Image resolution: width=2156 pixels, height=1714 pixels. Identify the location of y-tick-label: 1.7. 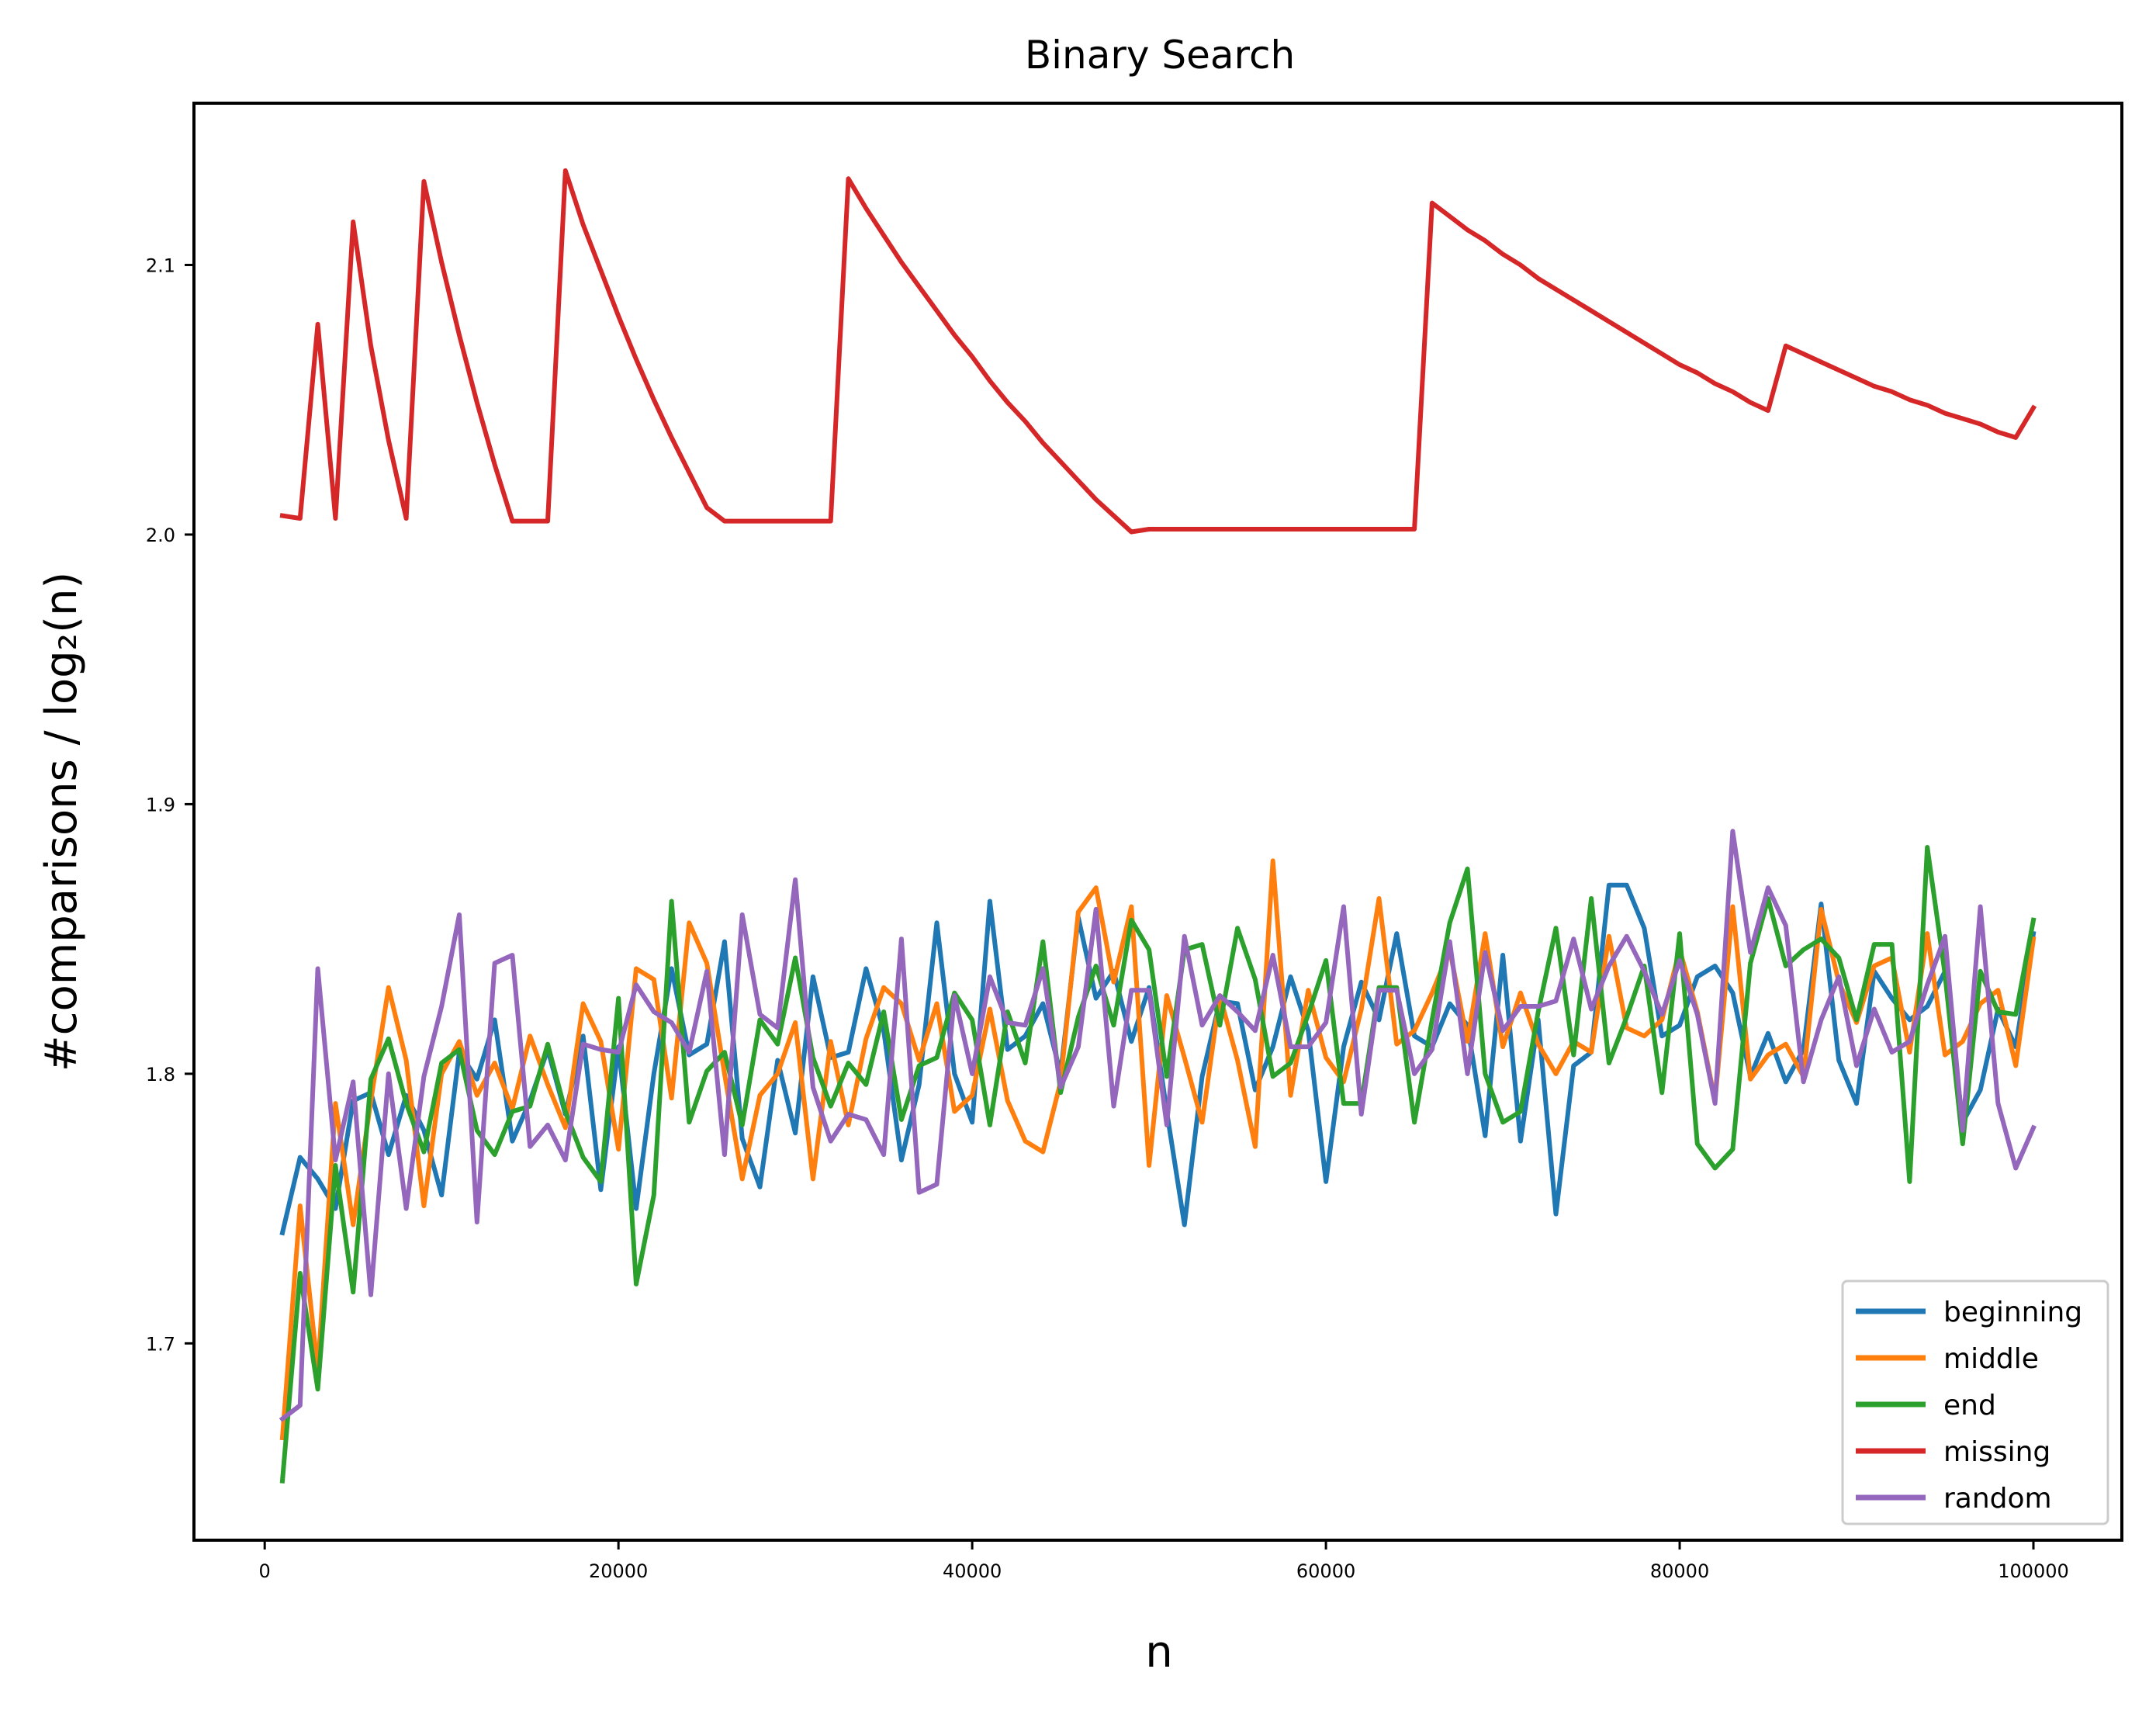
(160, 1344).